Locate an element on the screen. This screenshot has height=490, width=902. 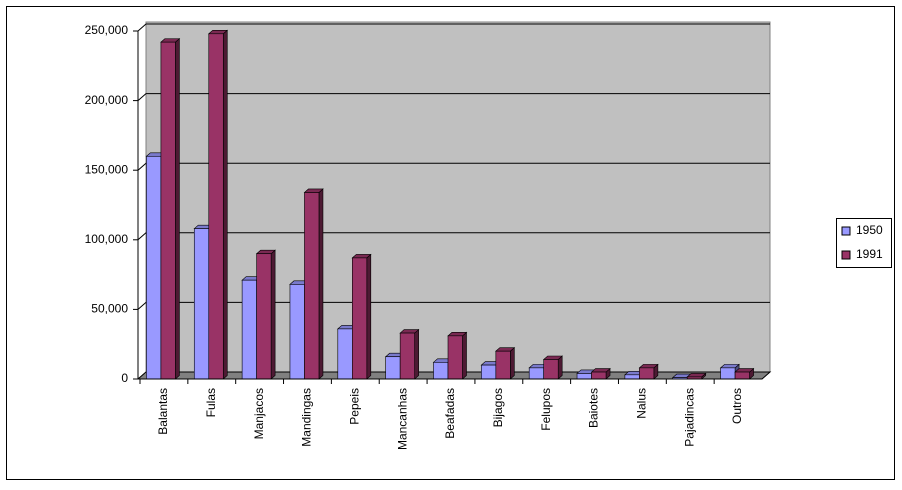
x-tick-label: Baiotes is located at coordinates (594, 408).